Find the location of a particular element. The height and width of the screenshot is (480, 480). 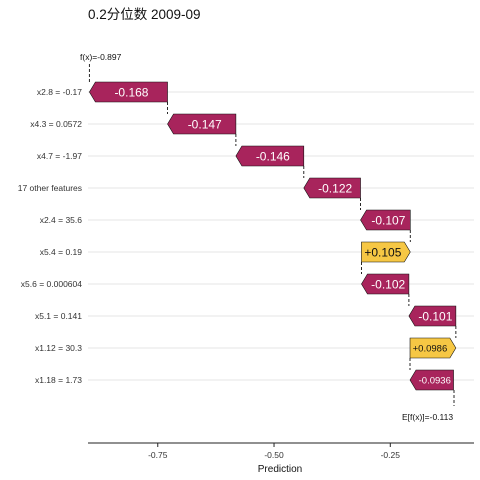

x-tick-label: -0.75 is located at coordinates (158, 455).